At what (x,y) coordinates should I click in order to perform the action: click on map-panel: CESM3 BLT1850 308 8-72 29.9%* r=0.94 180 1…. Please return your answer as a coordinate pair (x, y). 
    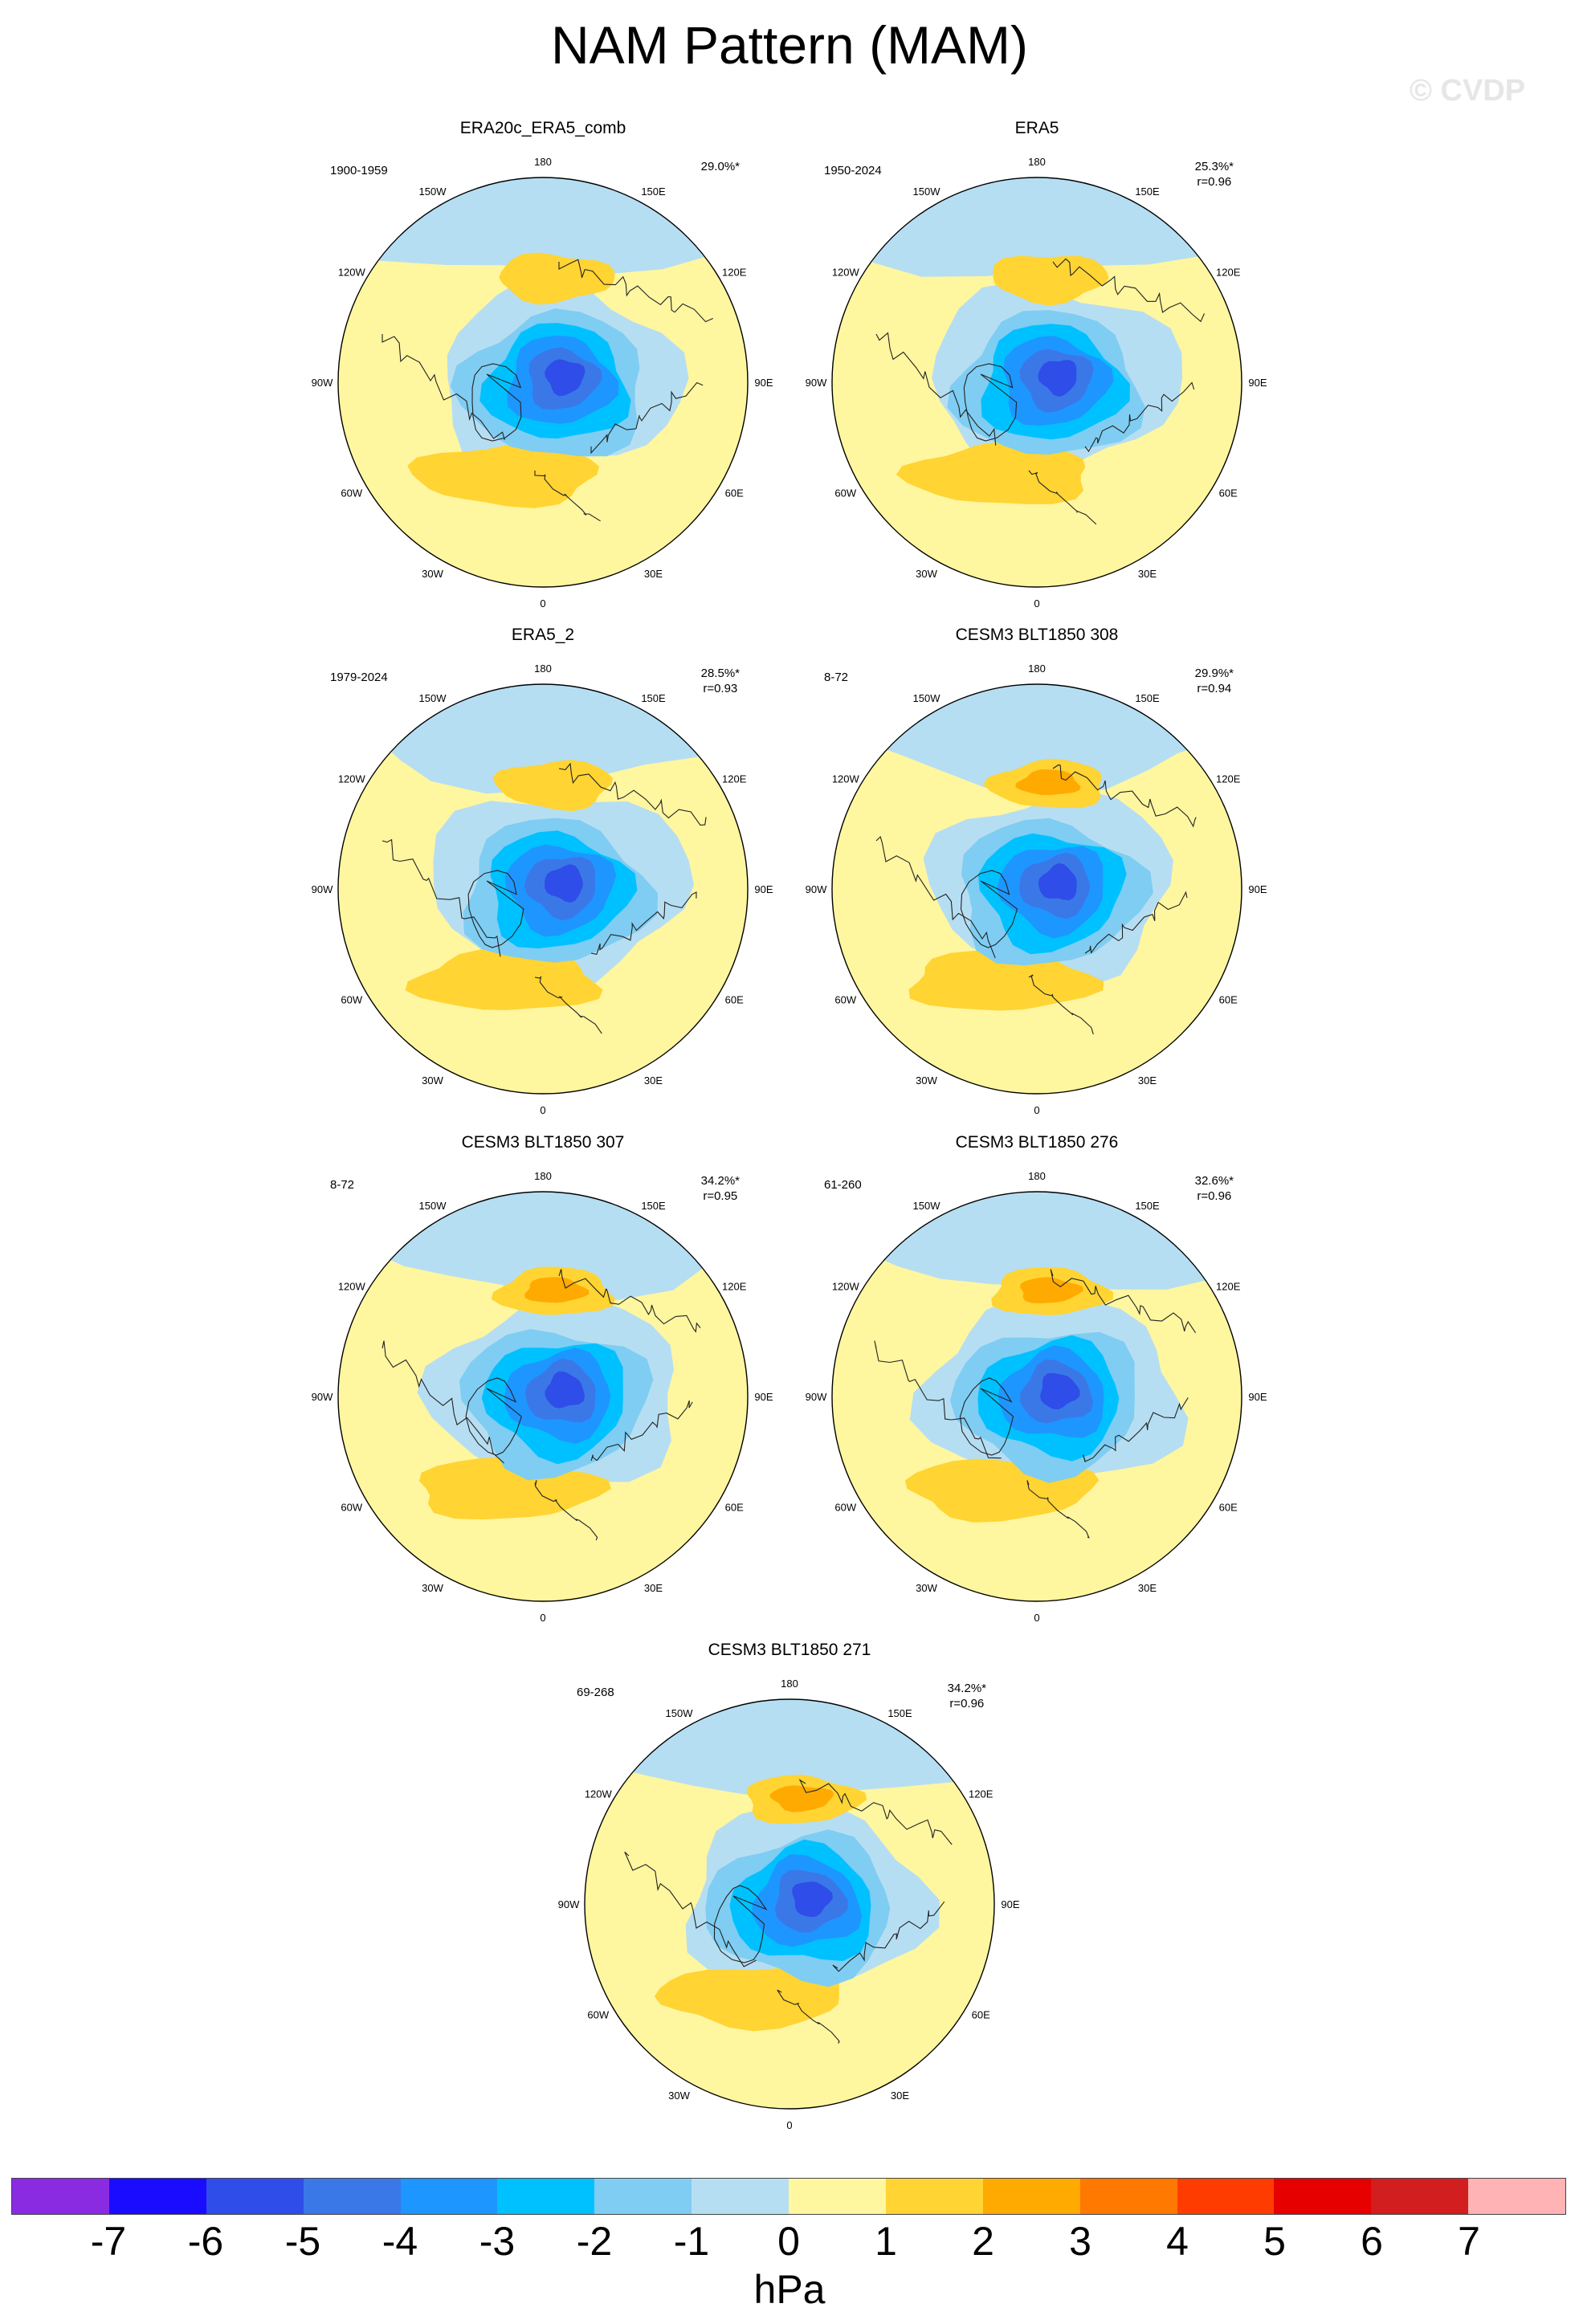
    Looking at the image, I should click on (1037, 883).